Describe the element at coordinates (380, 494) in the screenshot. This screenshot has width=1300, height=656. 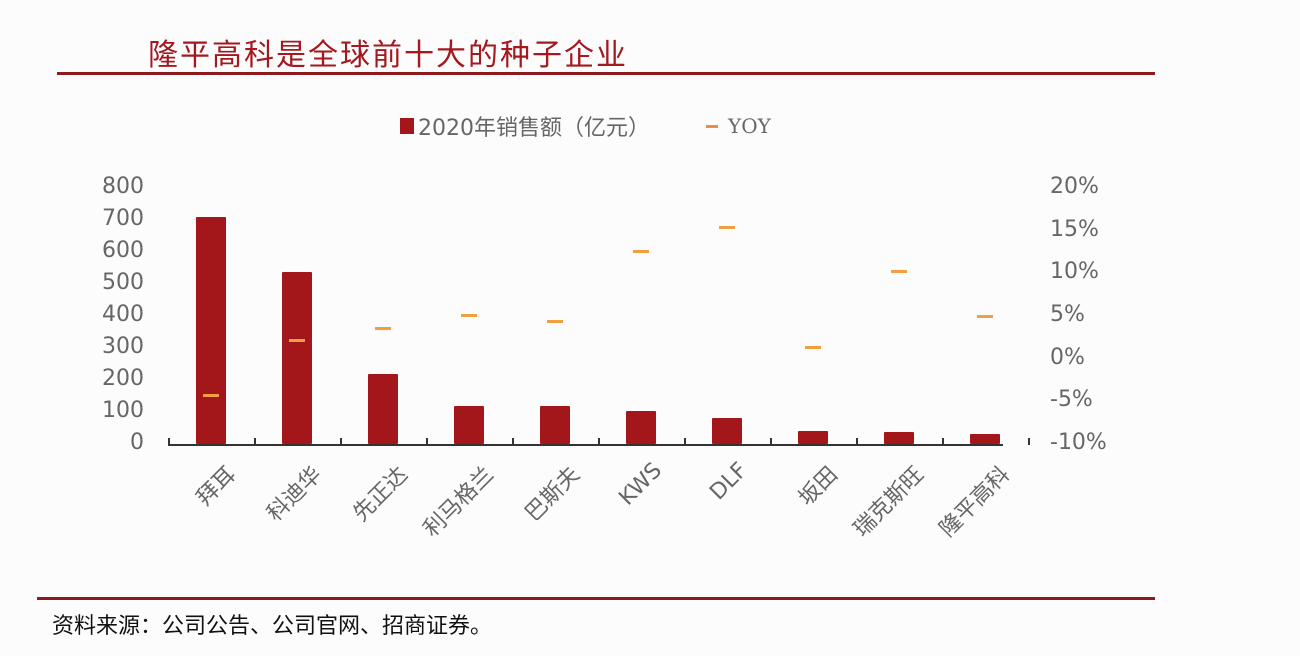
I see `x-axis-category-label: 先正达` at that location.